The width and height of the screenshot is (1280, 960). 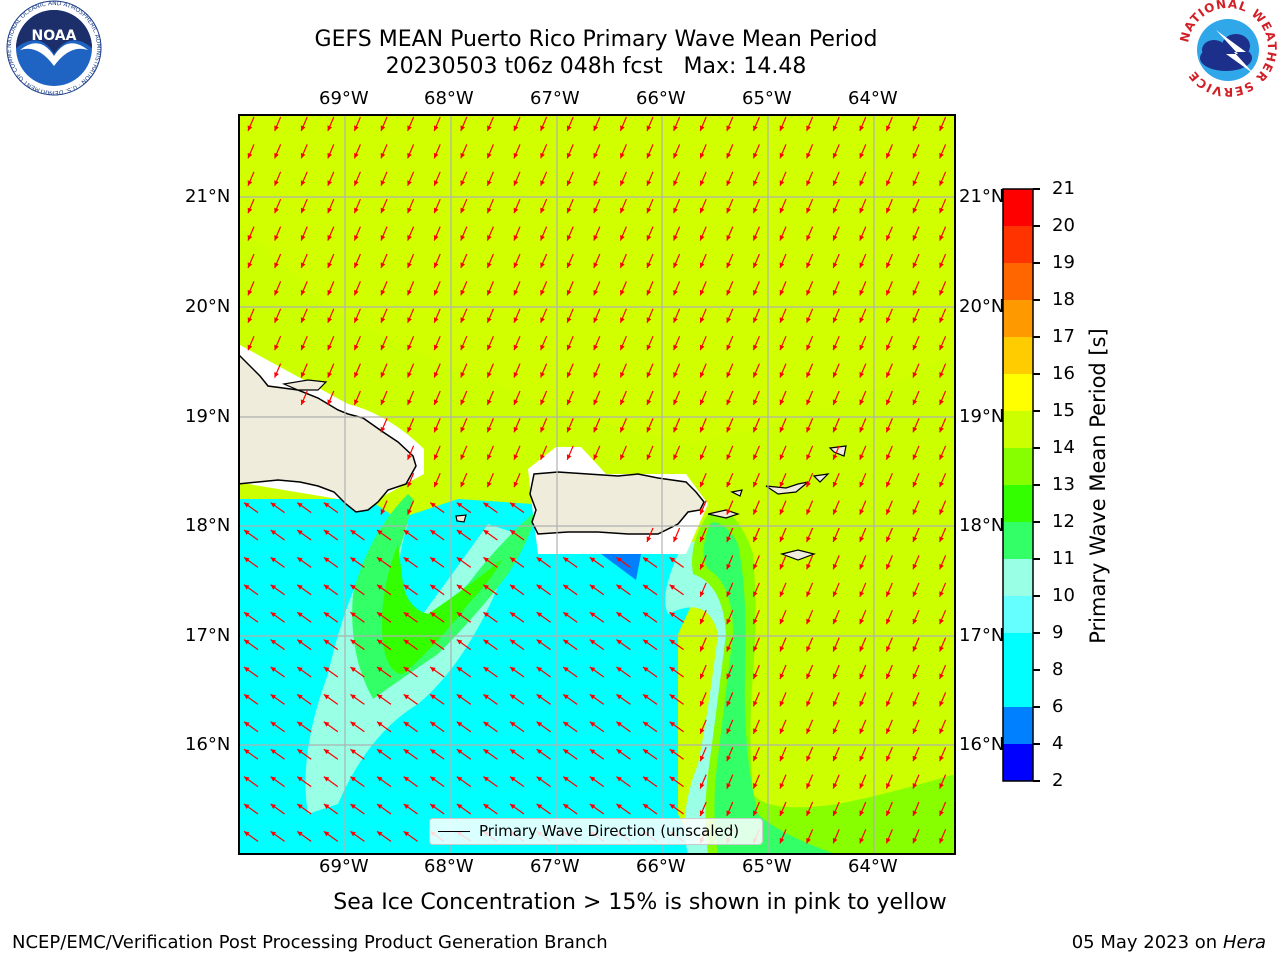 What do you see at coordinates (787, 488) in the screenshot?
I see `virgin-islands` at bounding box center [787, 488].